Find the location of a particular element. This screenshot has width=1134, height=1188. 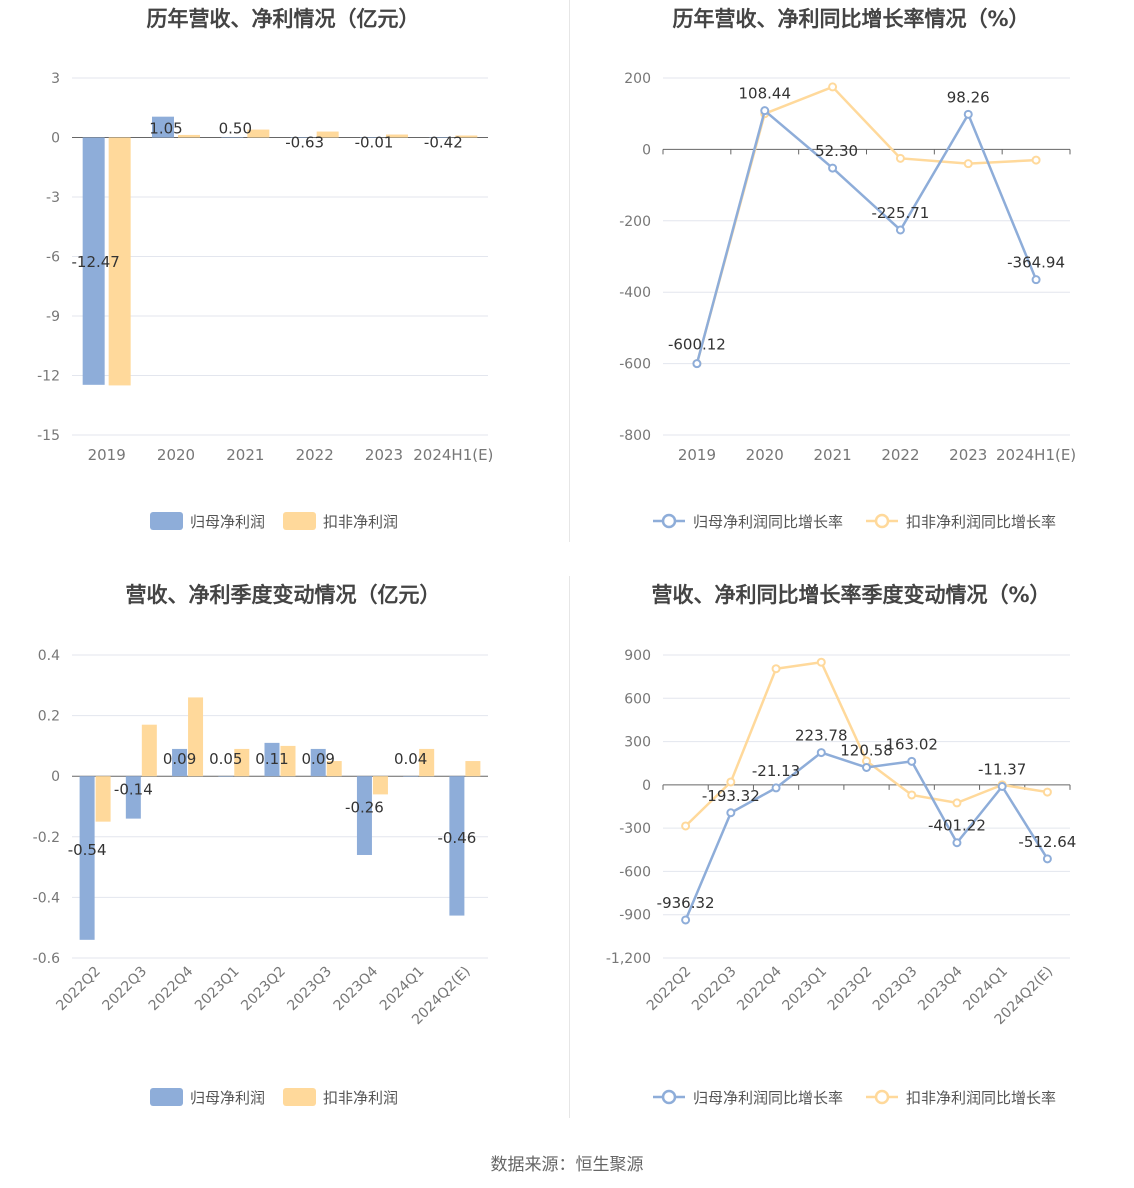

x-tick-label: 2022Q3 is located at coordinates (714, 989).